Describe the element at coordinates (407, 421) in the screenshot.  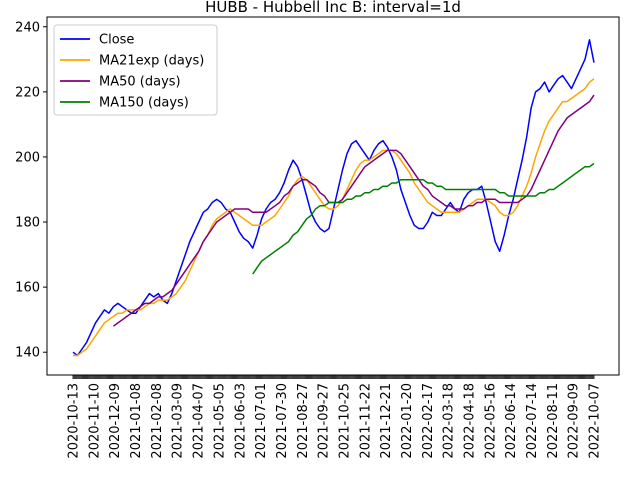
I see `x-tick-label: 2022-01-20` at that location.